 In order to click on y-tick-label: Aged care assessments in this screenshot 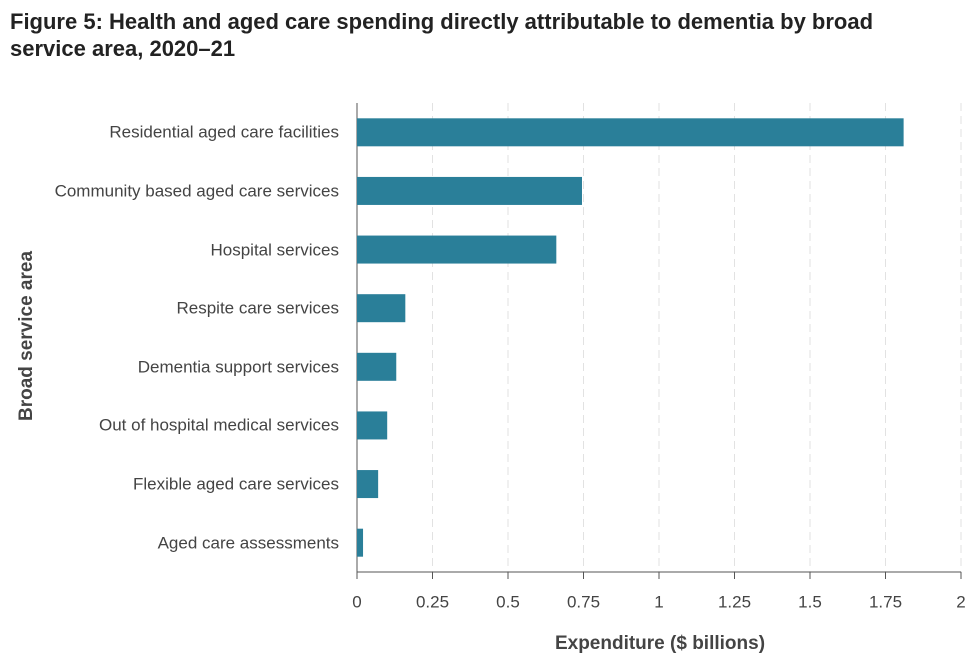, I will do `click(248, 543)`.